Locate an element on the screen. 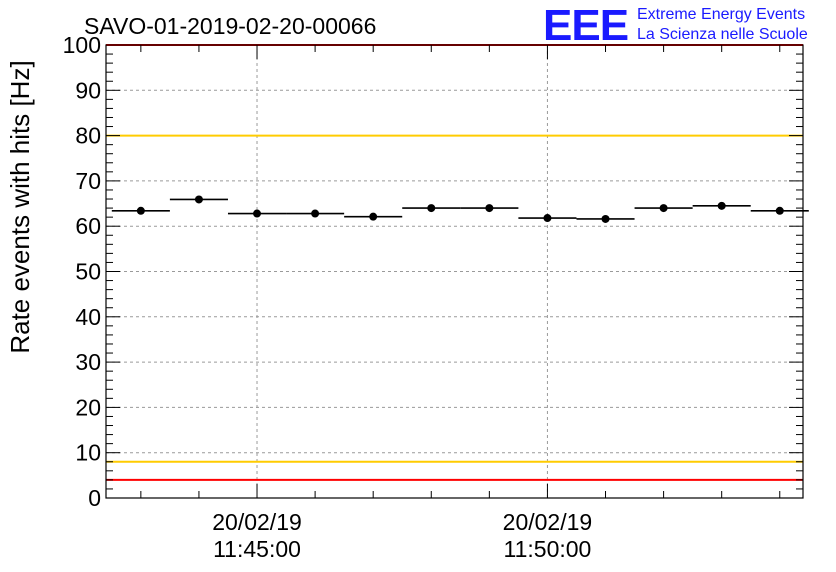 The image size is (836, 572). logo-line2: La Scienza nelle Scuole is located at coordinates (722, 34).